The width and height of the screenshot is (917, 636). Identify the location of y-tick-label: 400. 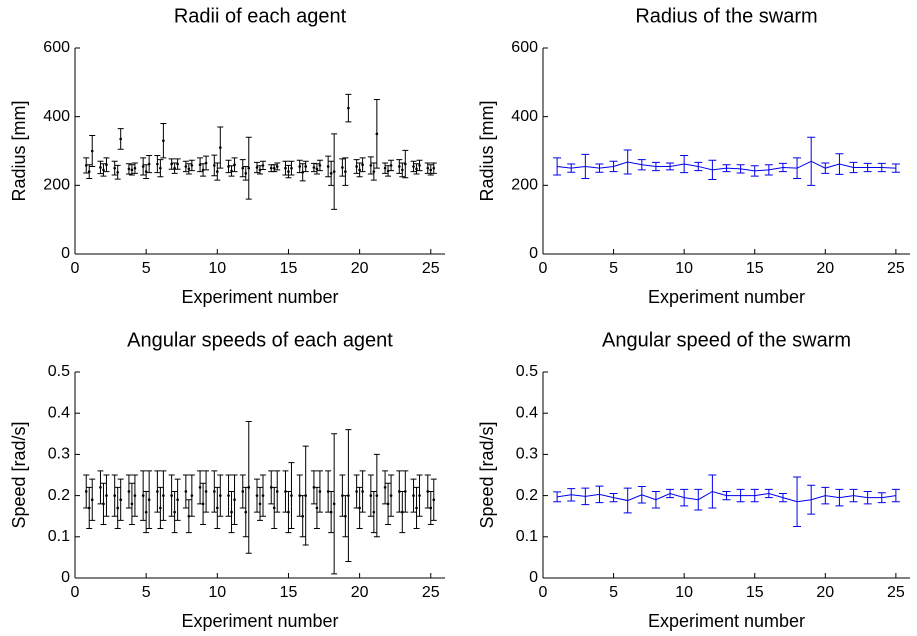
(56, 116).